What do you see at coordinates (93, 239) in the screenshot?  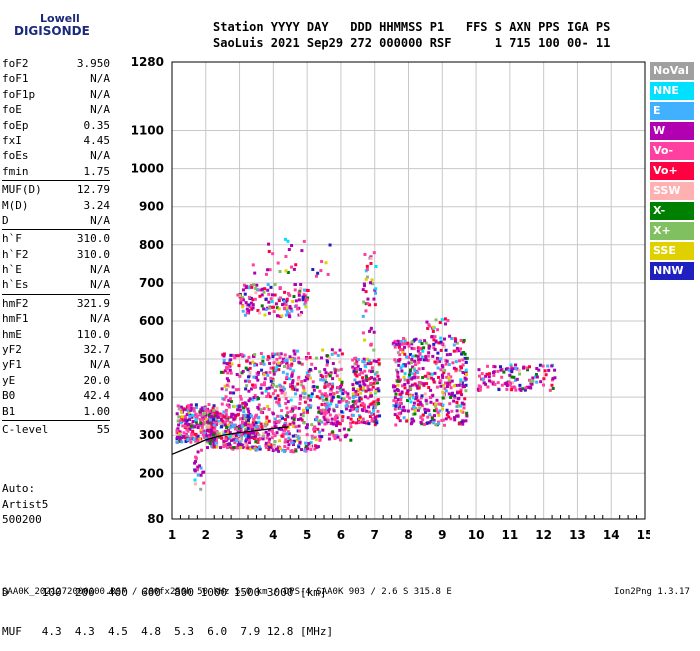 I see `param-value: 310.0` at bounding box center [93, 239].